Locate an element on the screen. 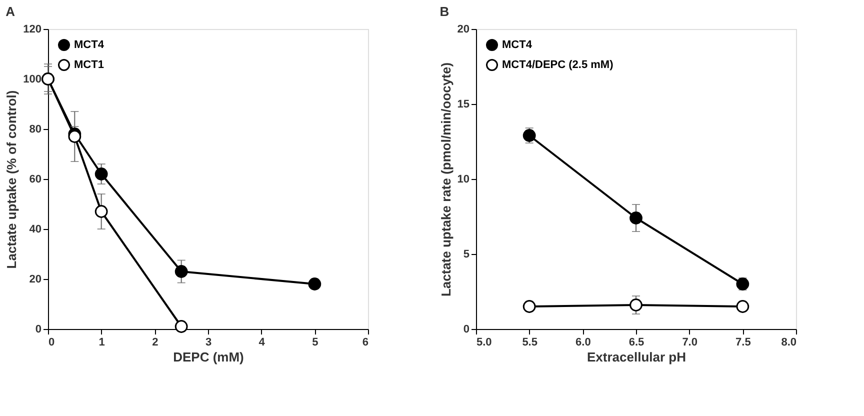  y-tick-label: 80 is located at coordinates (35, 130).